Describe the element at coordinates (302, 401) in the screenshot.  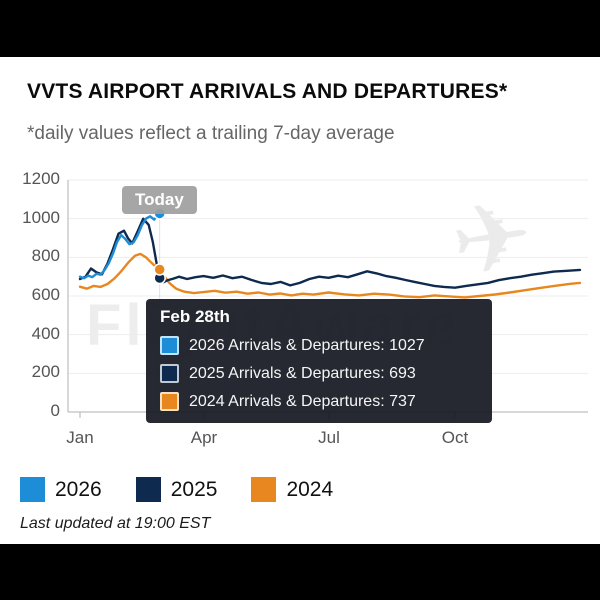
I see `tooltip-row-text: 2024 Arrivals & Departures: 737` at that location.